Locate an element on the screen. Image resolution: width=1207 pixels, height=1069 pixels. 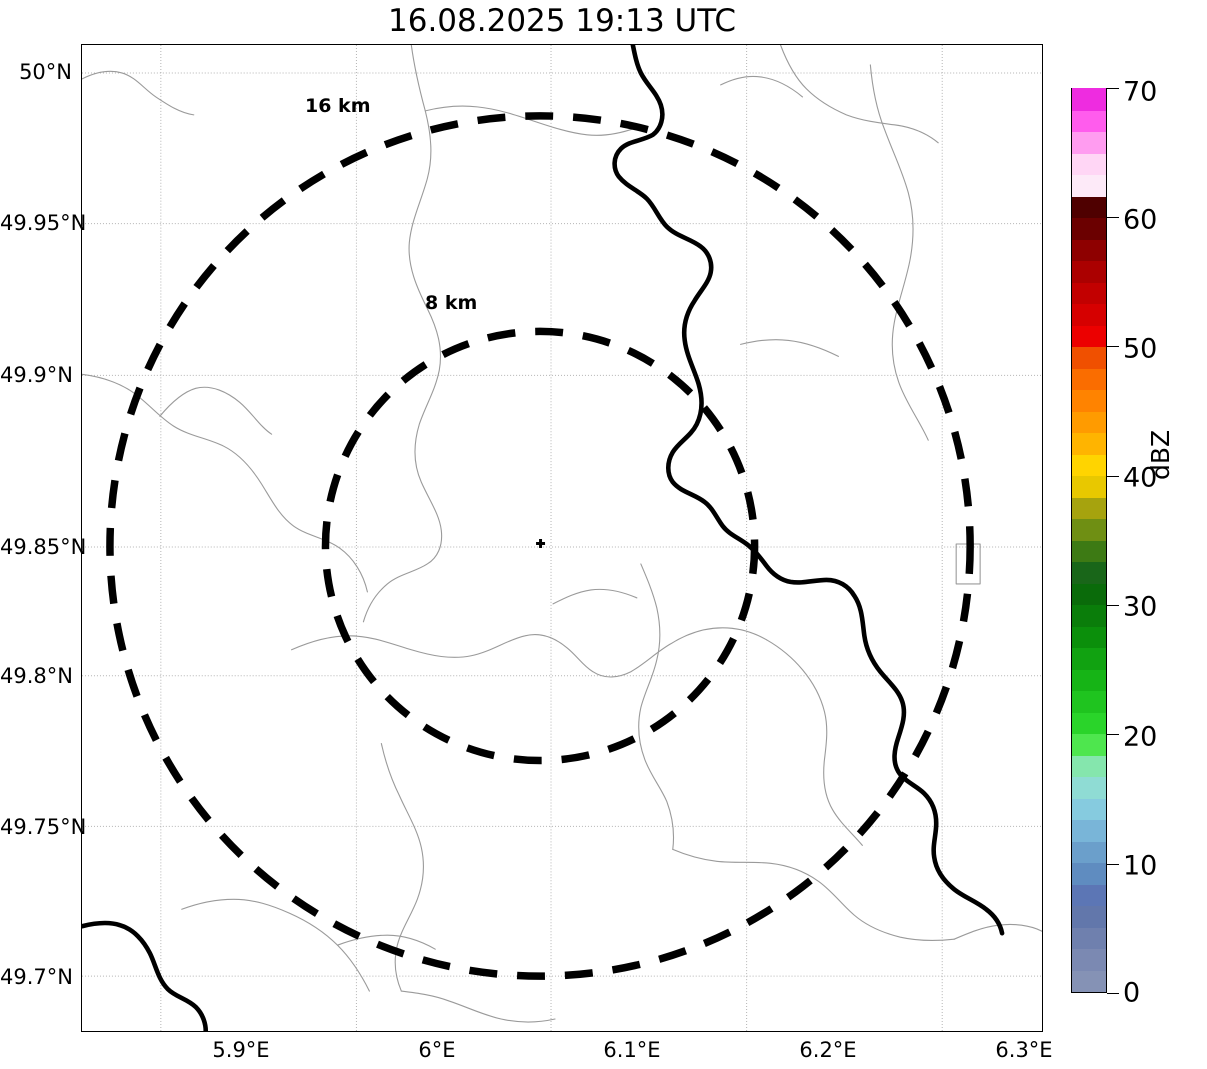
ytick-label-4975n: 49.75°N is located at coordinates (43, 827).